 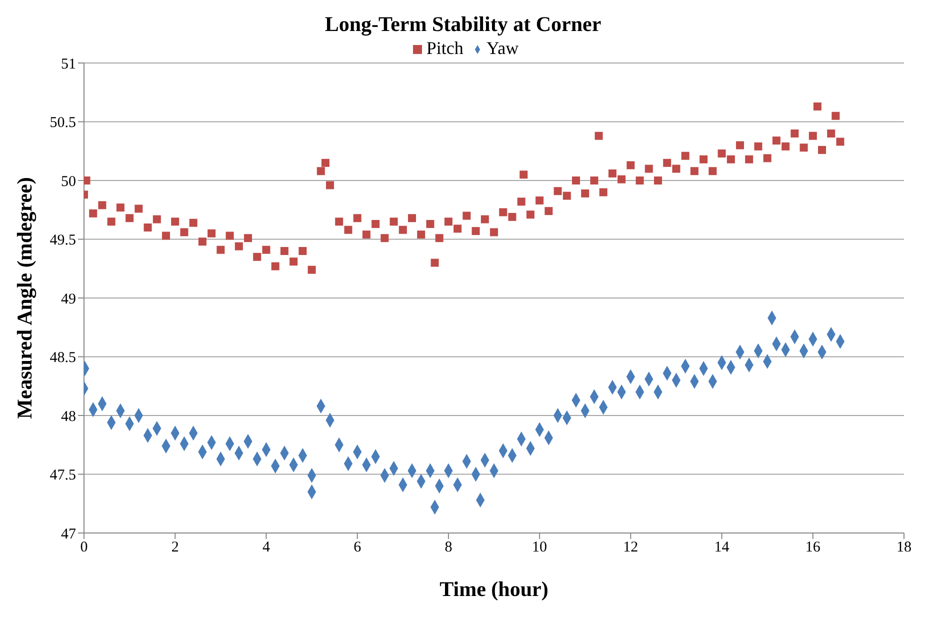 What do you see at coordinates (175, 548) in the screenshot?
I see `x-tick-label: 2` at bounding box center [175, 548].